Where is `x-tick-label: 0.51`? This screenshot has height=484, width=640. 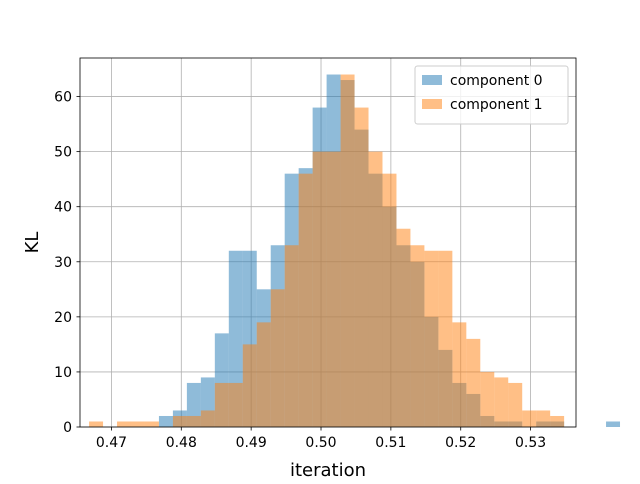
x-tick-label: 0.51 is located at coordinates (390, 443).